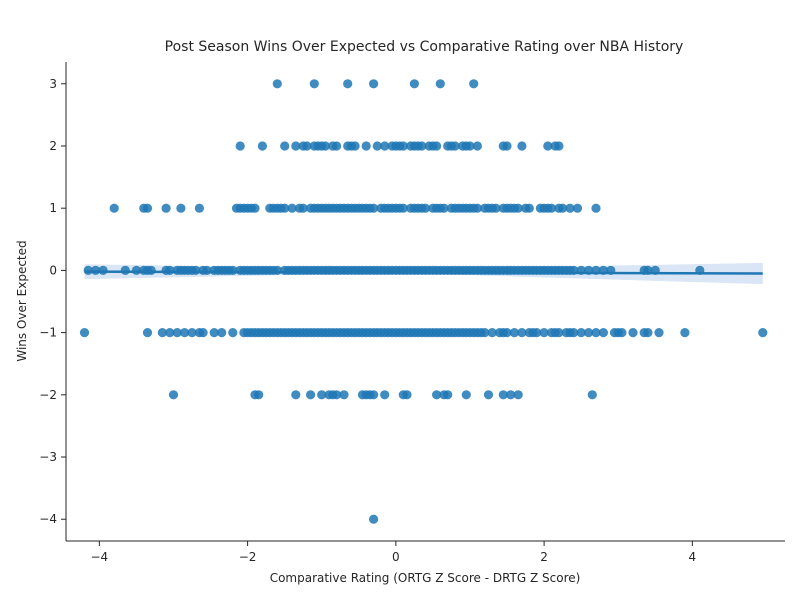  I want to click on regression-line, so click(423, 272).